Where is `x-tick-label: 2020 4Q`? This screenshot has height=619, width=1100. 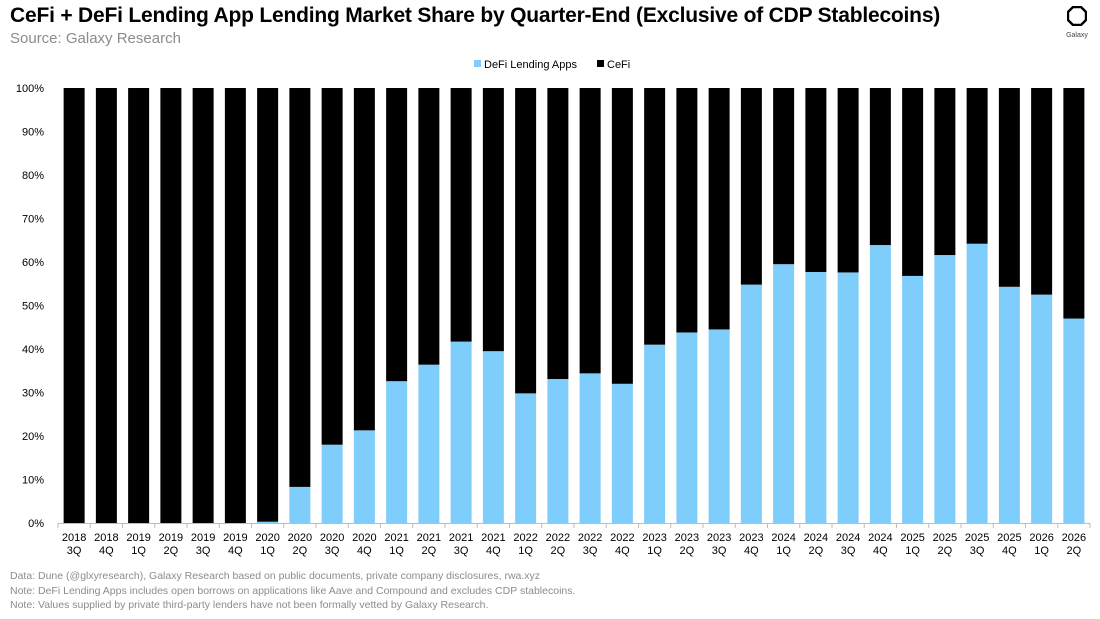
x-tick-label: 2020 4Q is located at coordinates (364, 544).